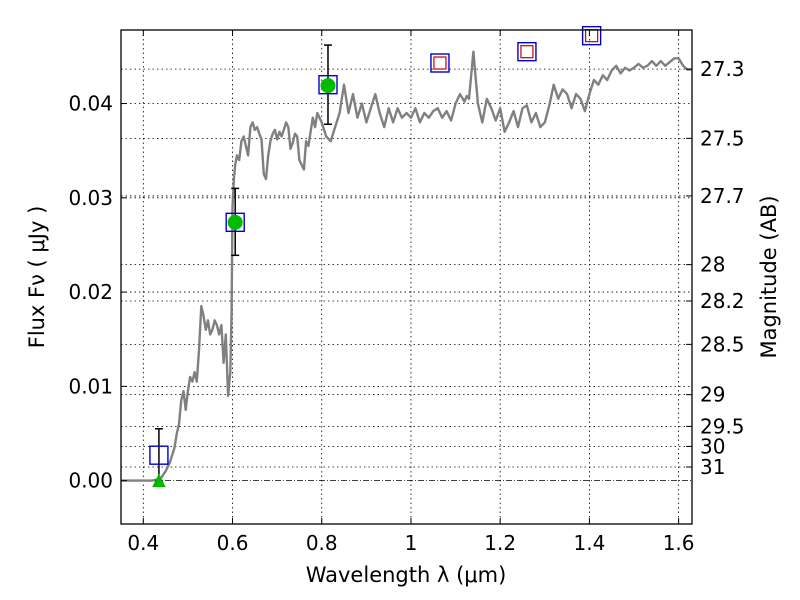  What do you see at coordinates (90, 198) in the screenshot?
I see `y-tick-label: 0.03` at bounding box center [90, 198].